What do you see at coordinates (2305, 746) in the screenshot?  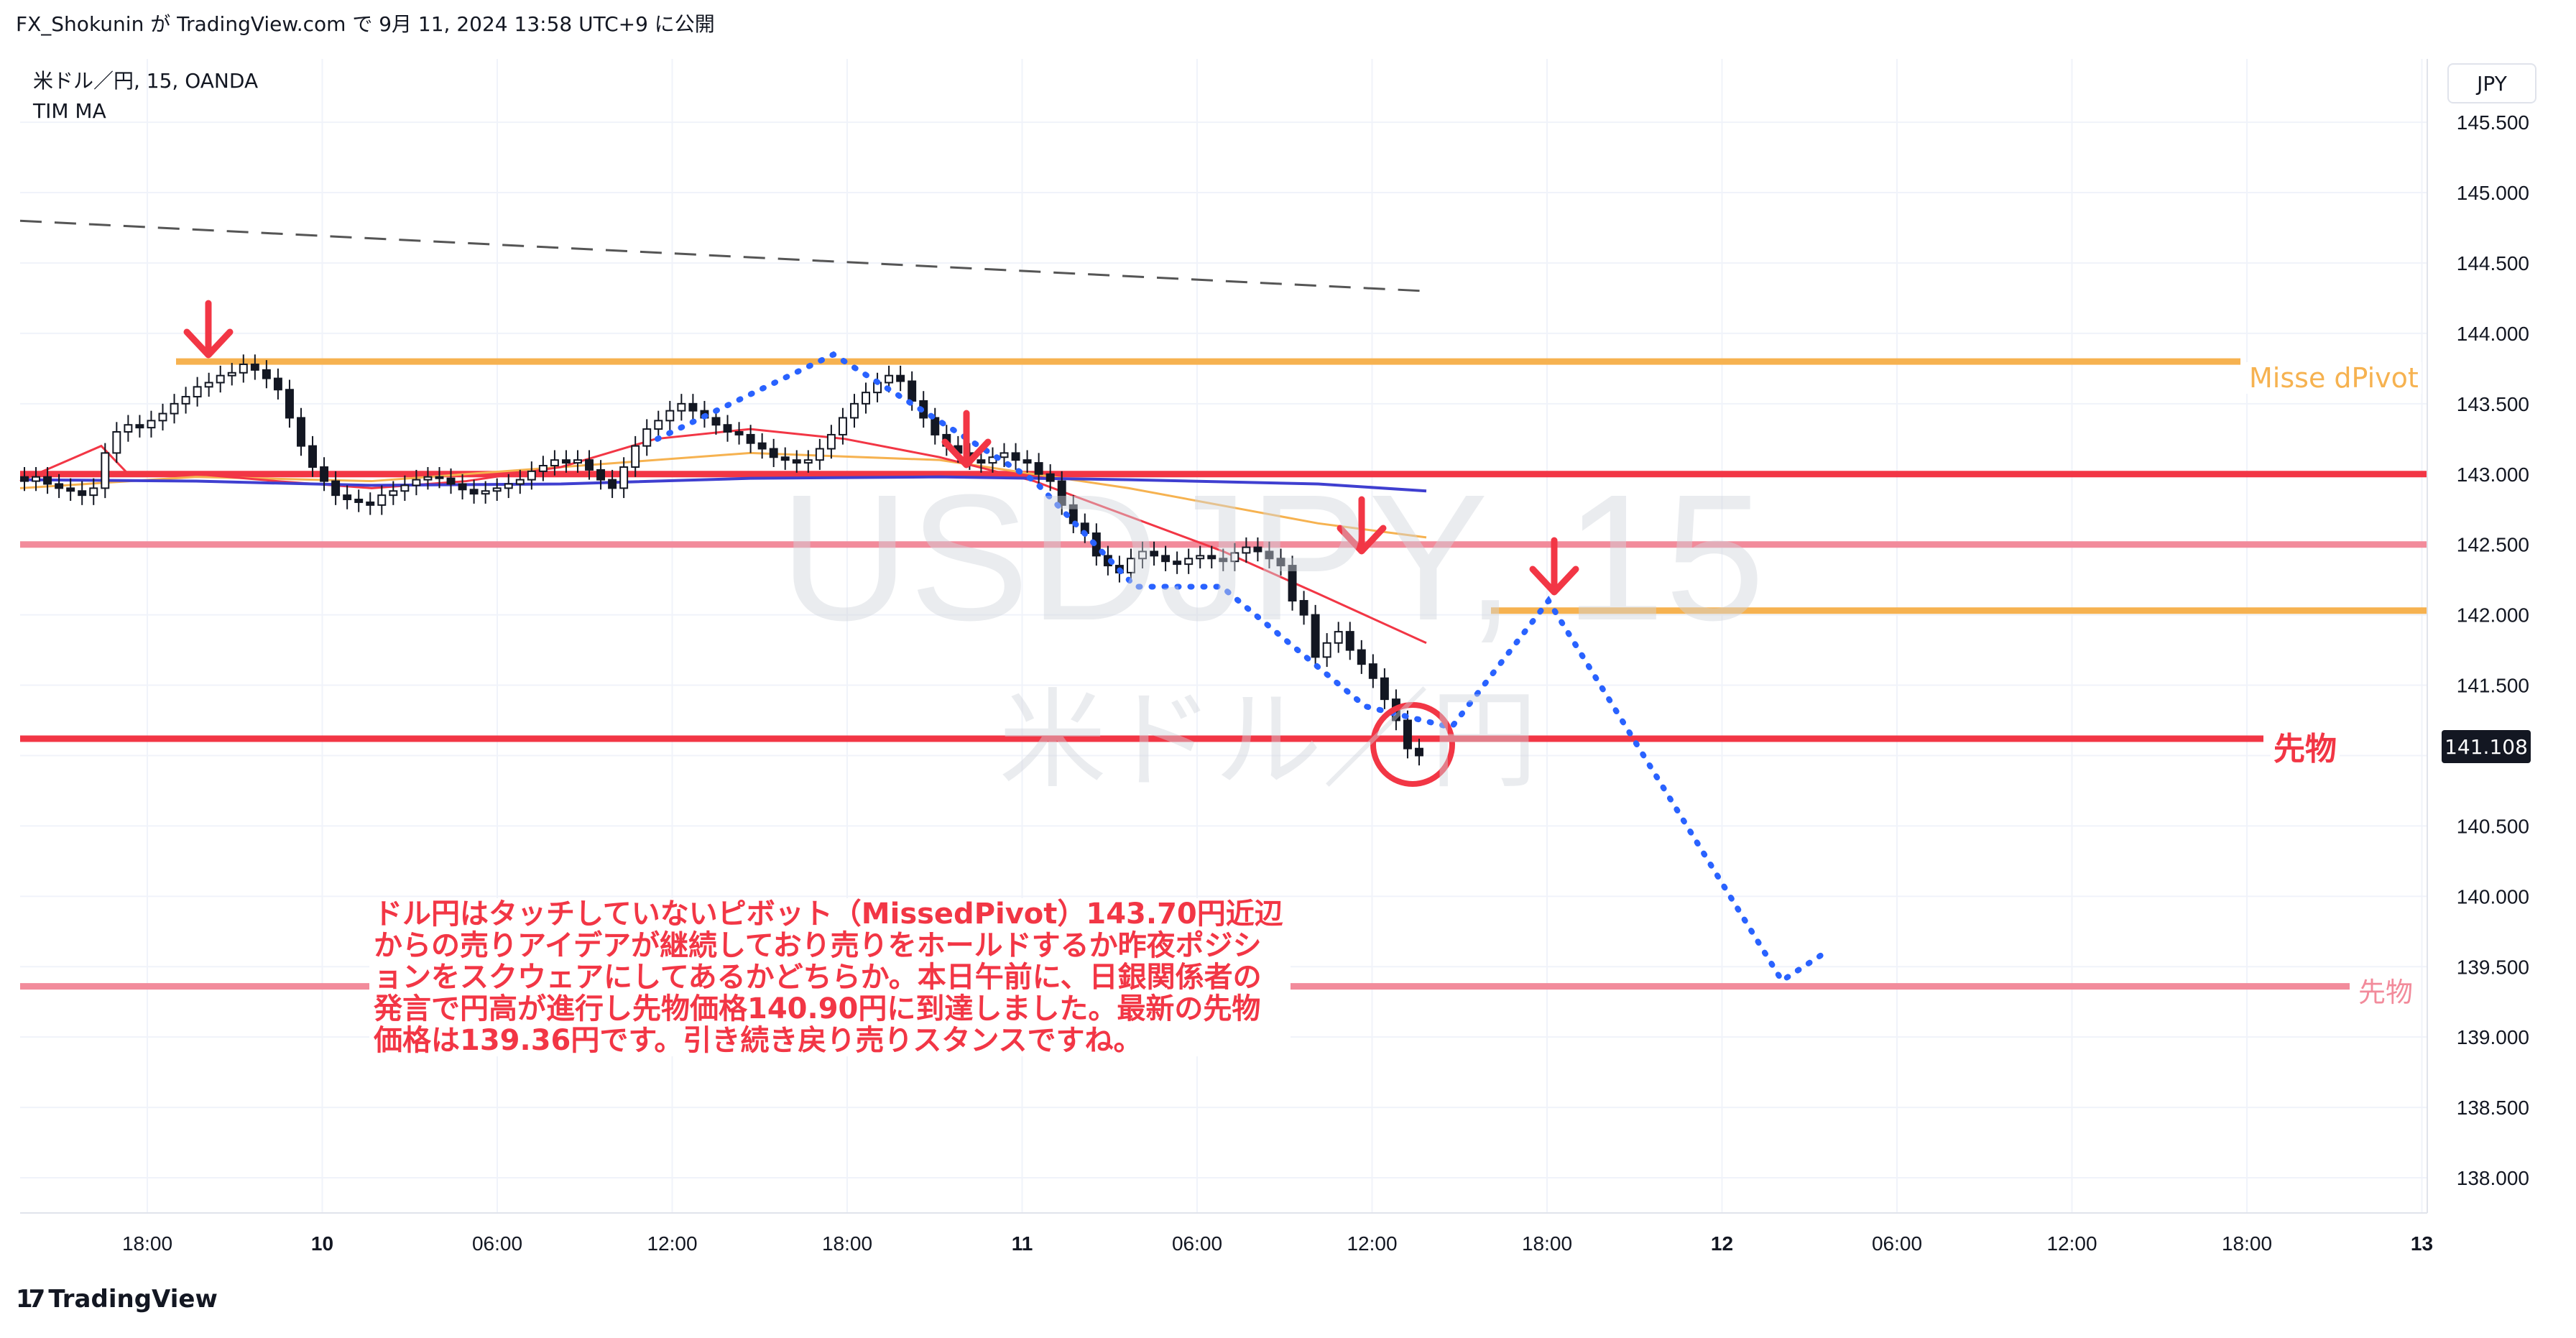 I see `futures-label: 先物` at bounding box center [2305, 746].